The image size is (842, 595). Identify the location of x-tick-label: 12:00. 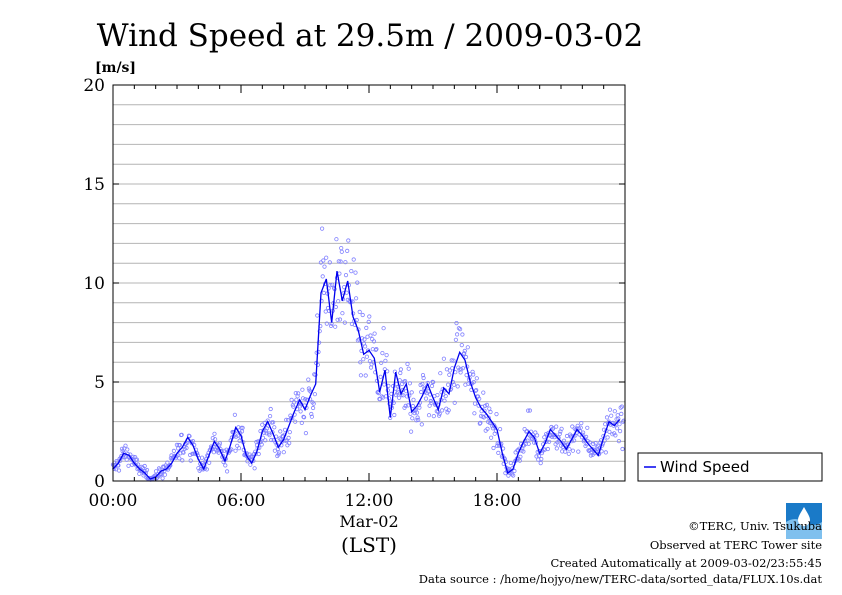
(369, 501).